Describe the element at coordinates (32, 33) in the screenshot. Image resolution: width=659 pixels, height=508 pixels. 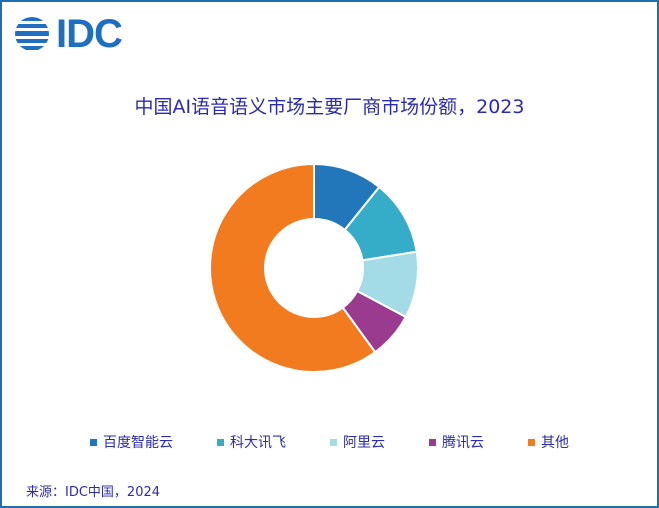
I see `idc-globe-icon` at that location.